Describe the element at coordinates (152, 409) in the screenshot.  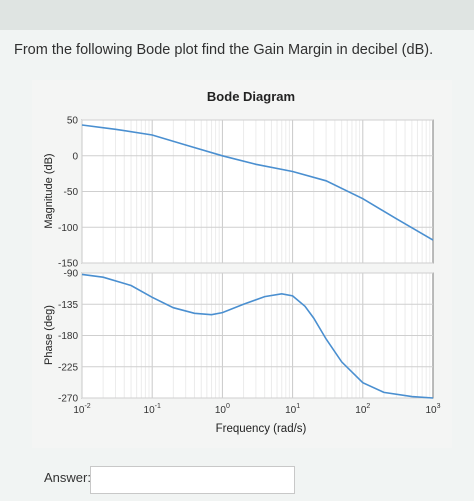
I see `x-tick-label: 10⁻¹` at that location.